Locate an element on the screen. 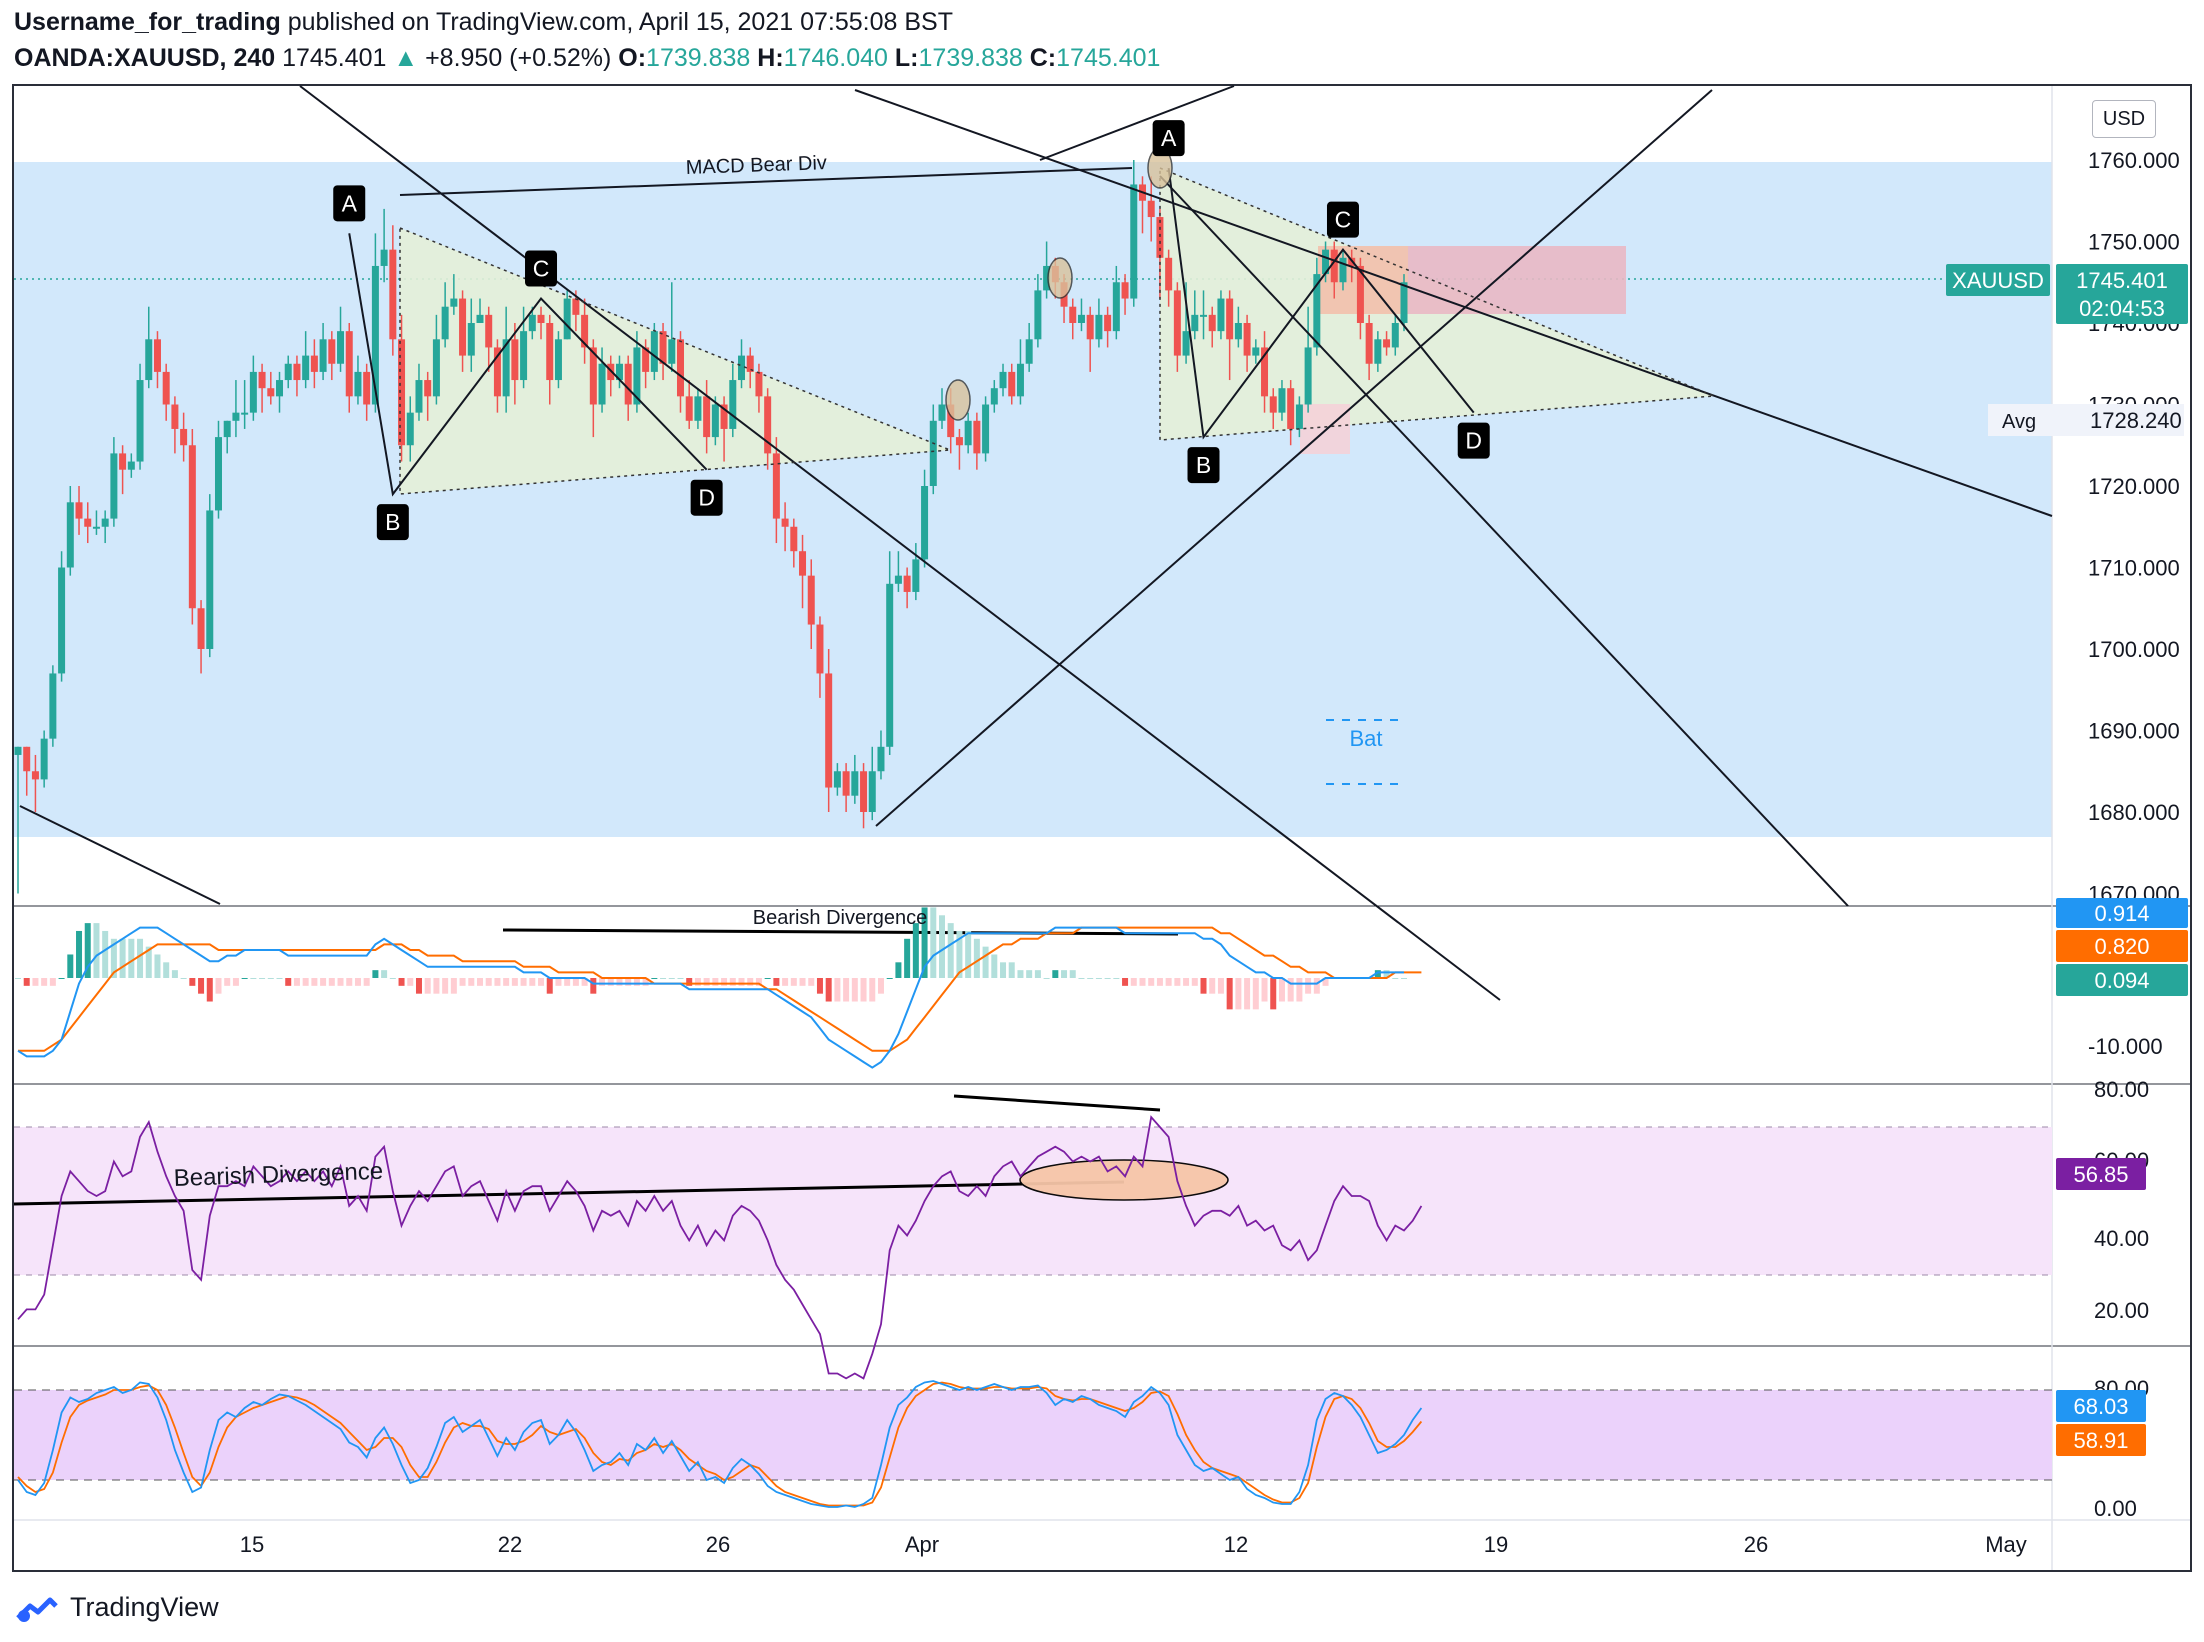 The height and width of the screenshot is (1642, 2204). author-name: Username_for_trading is located at coordinates (147, 22).